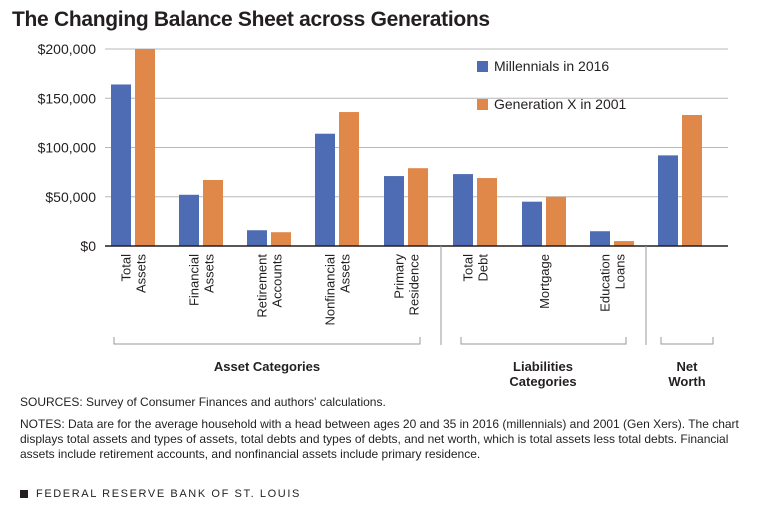 This screenshot has height=523, width=768. I want to click on footer-text: FEDERAL RESERVE BANK OF ST. LOUIS, so click(168, 494).